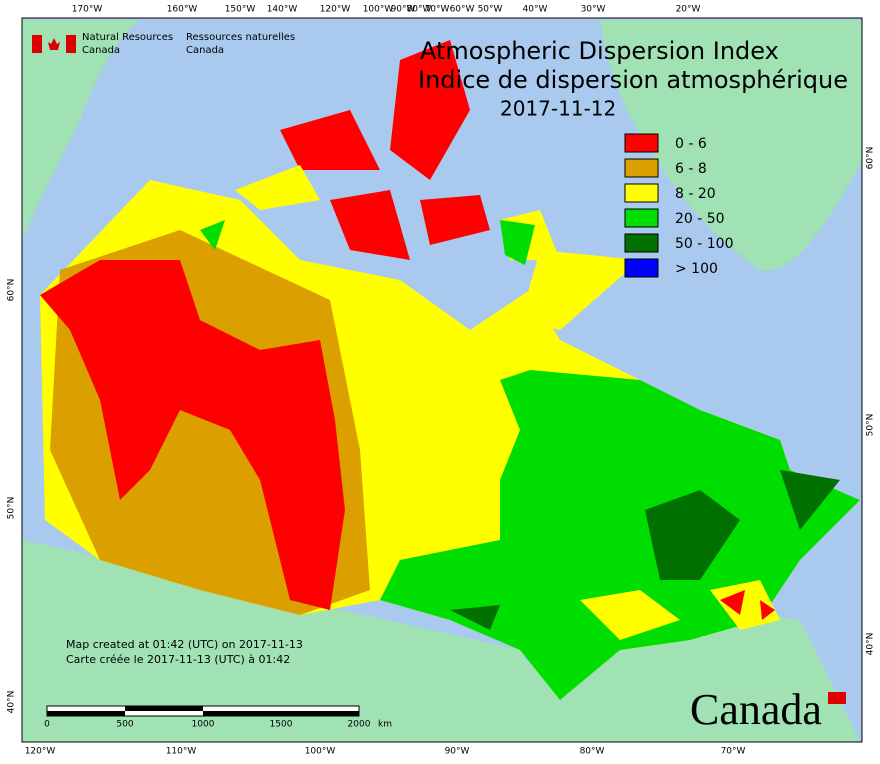 This screenshot has width=880, height=764. What do you see at coordinates (205, 50) in the screenshot?
I see `agency-fr: Canada` at bounding box center [205, 50].